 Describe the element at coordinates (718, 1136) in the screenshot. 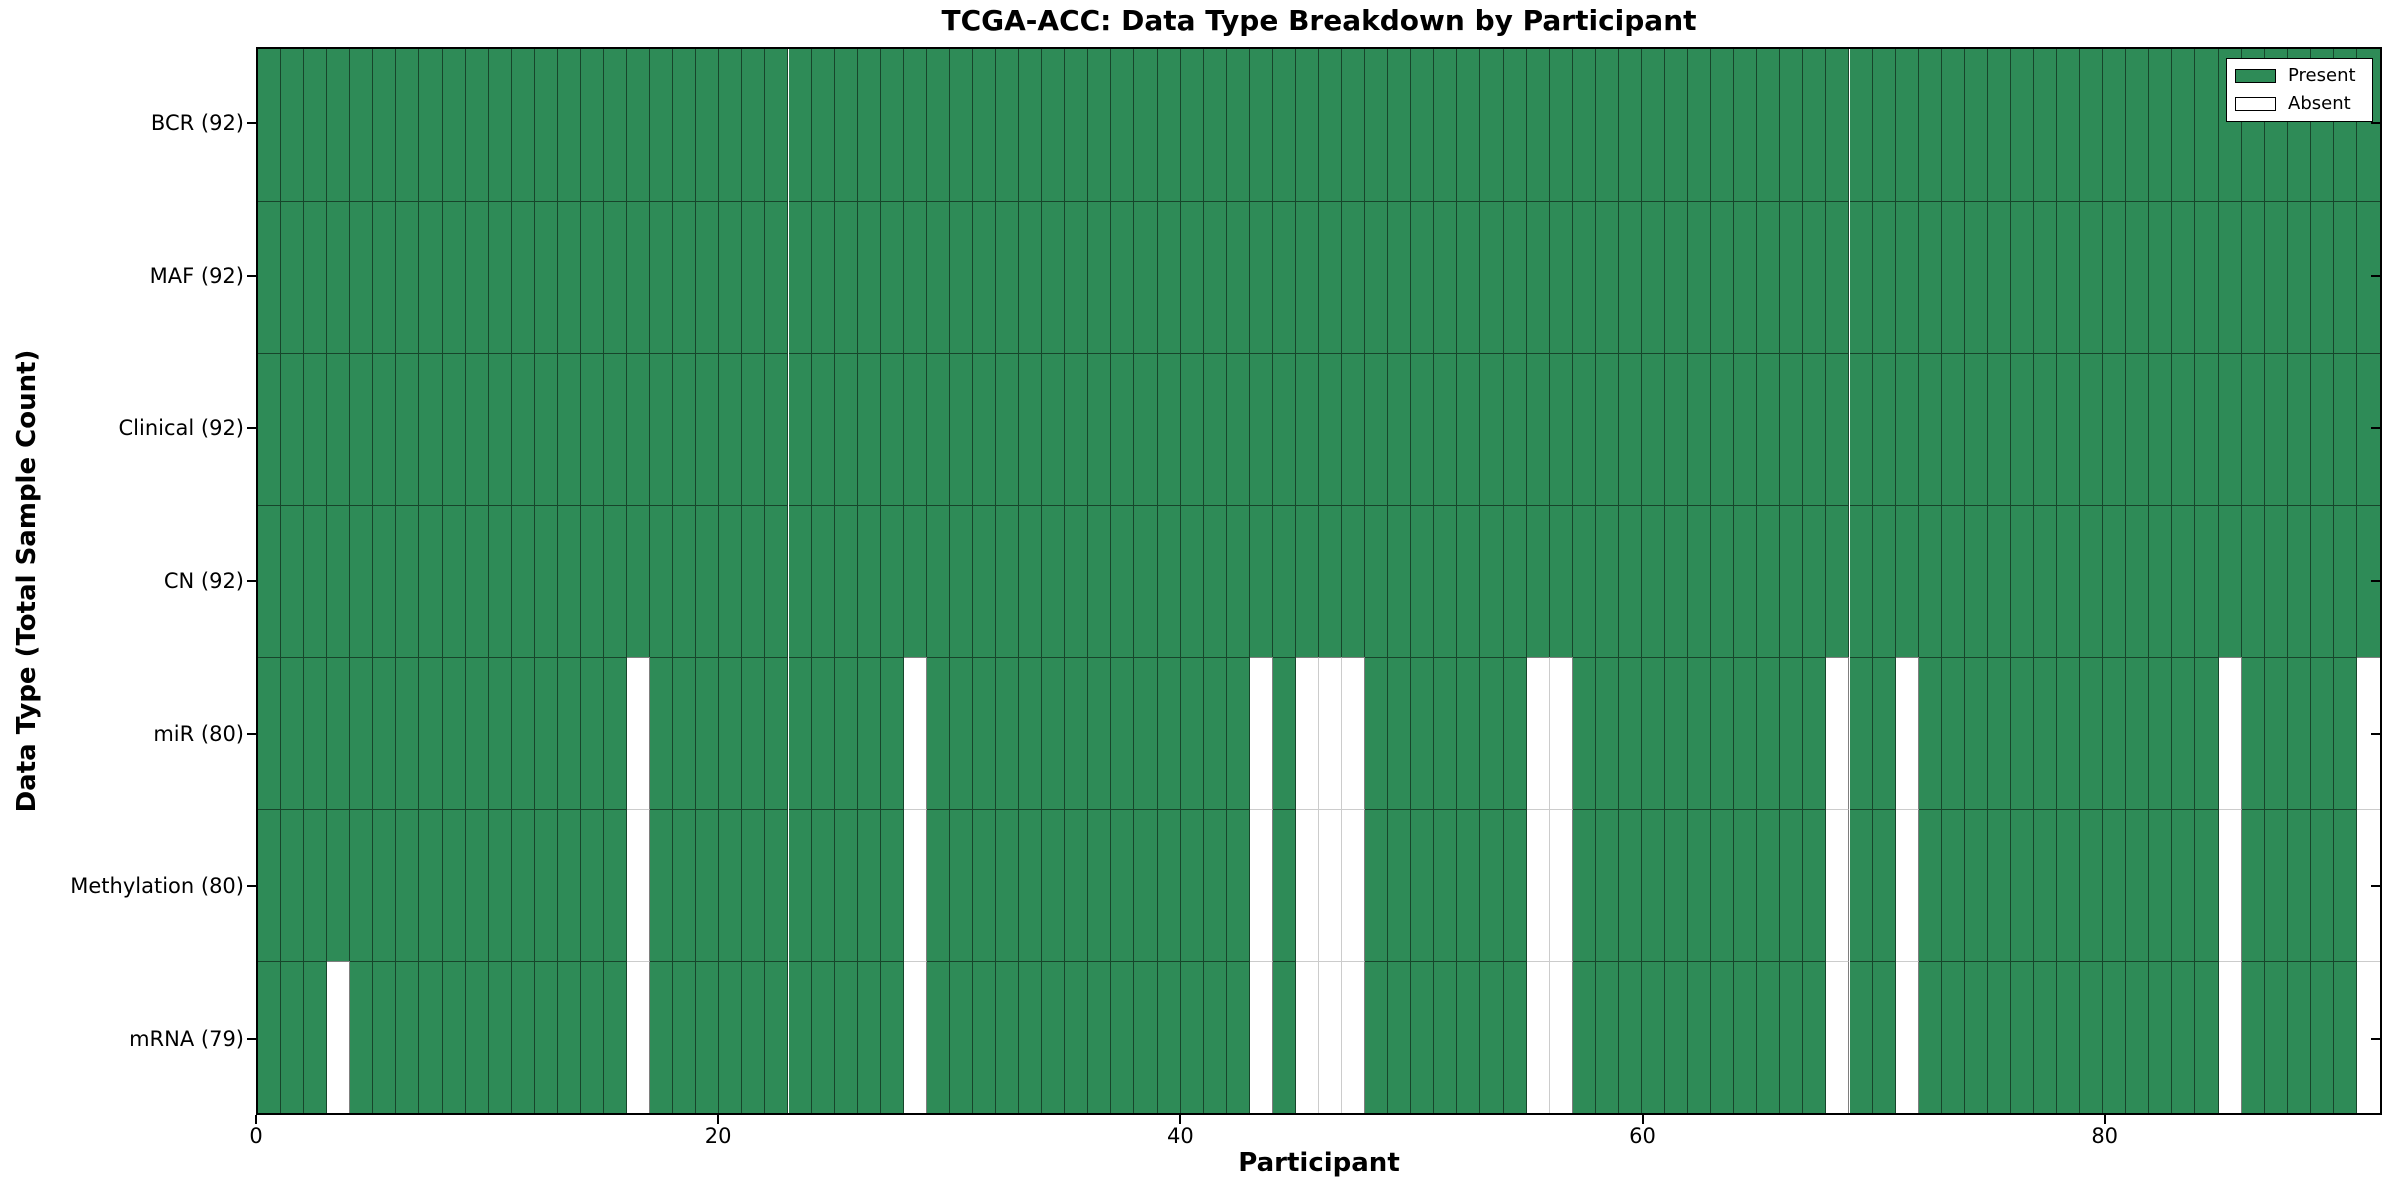

I see `x-tick-label-20: 20` at that location.